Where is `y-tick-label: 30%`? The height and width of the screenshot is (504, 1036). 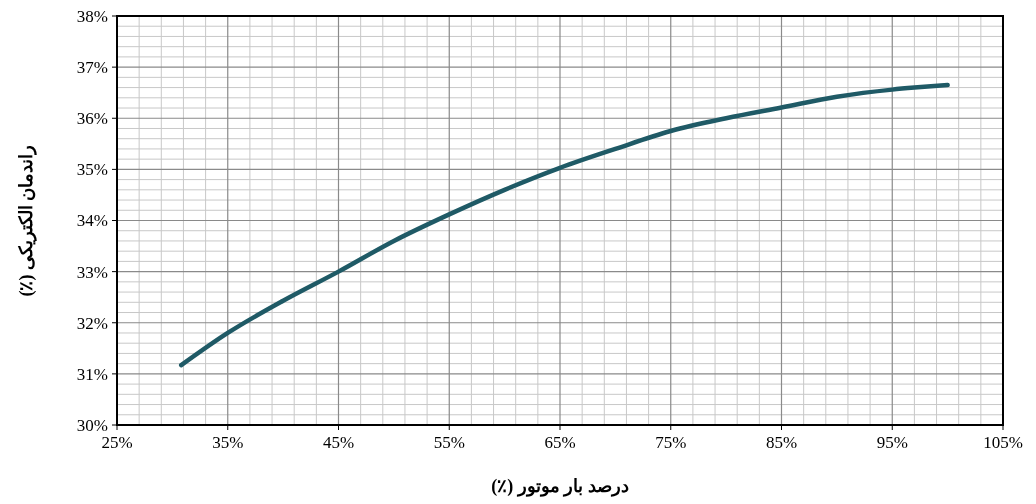
y-tick-label: 30% is located at coordinates (92, 425).